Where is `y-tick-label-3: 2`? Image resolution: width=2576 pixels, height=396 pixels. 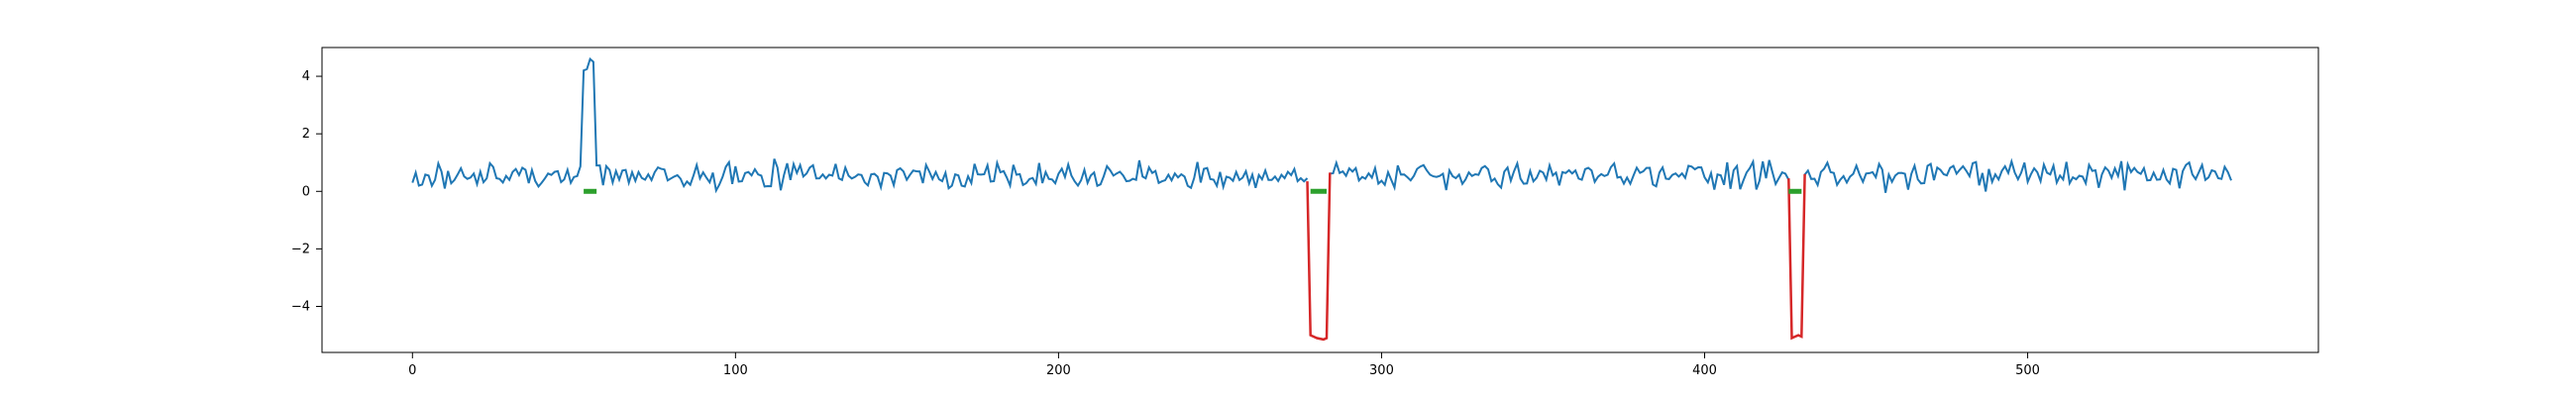
y-tick-label-3: 2 is located at coordinates (306, 134).